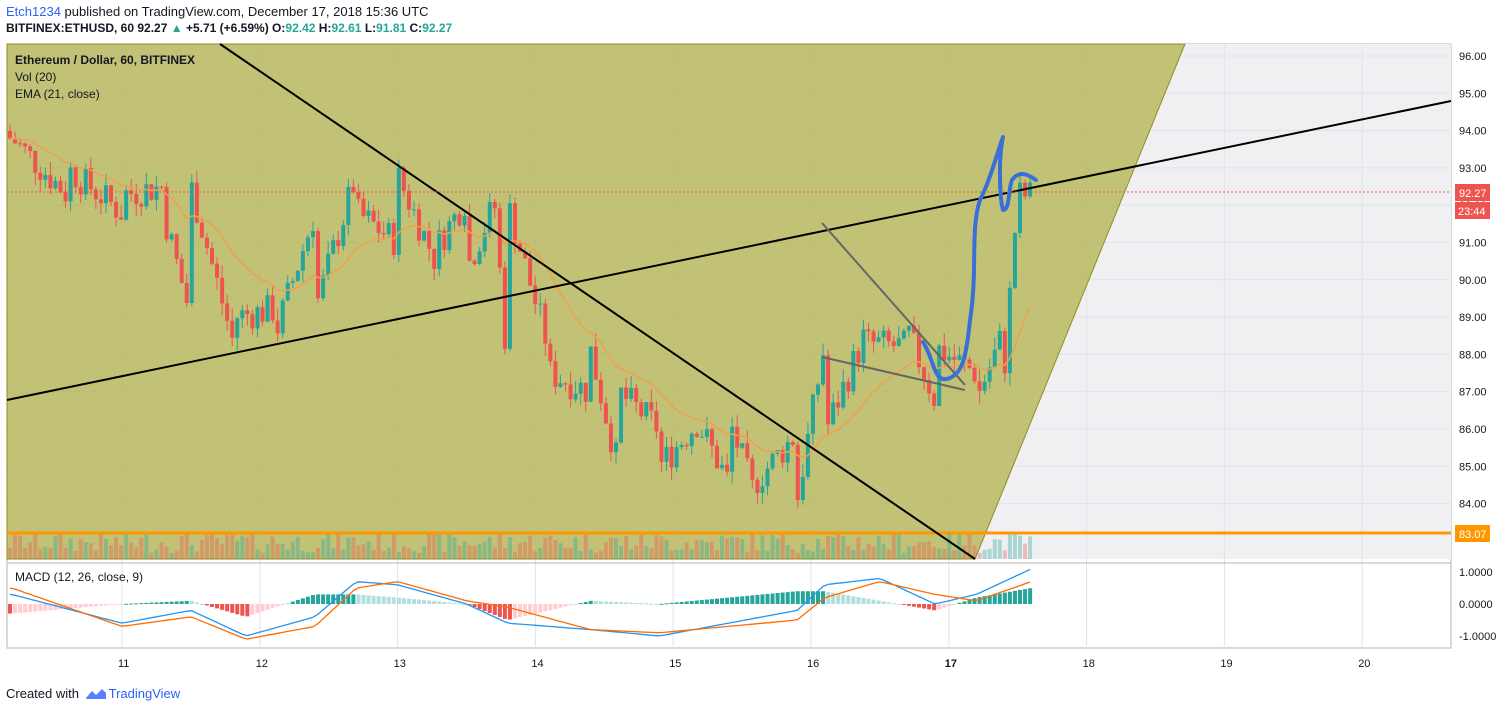 This screenshot has height=711, width=1508. What do you see at coordinates (1473, 94) in the screenshot?
I see `y-tick-label: 95.00` at bounding box center [1473, 94].